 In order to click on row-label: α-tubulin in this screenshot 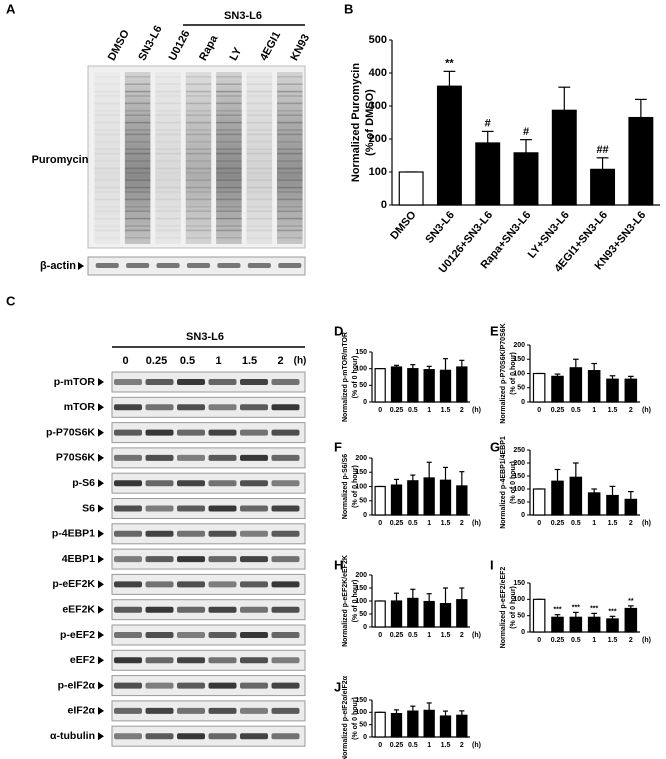, I will do `click(72, 736)`.